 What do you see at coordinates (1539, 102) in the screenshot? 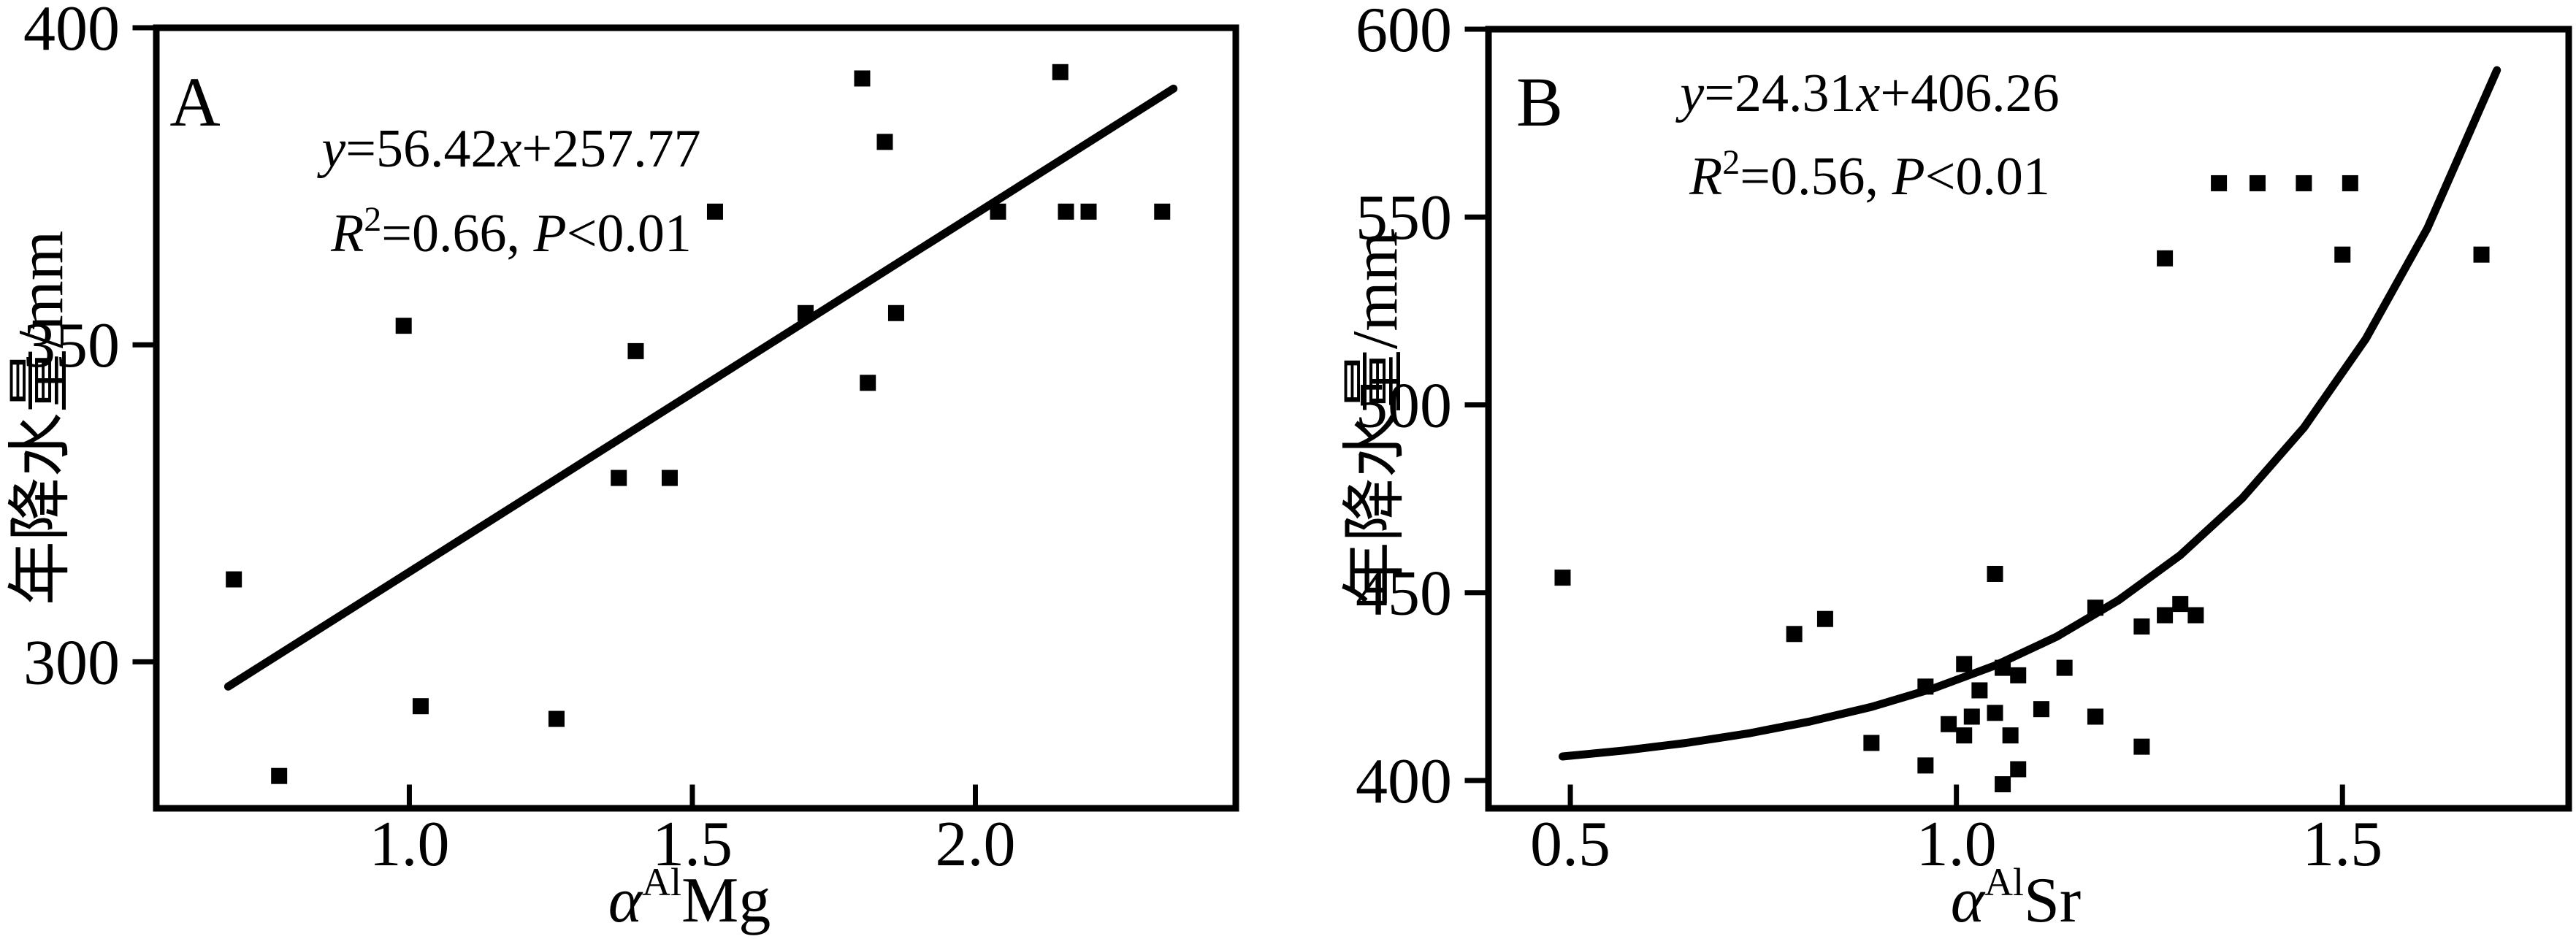
I see `panel-letter: B` at bounding box center [1539, 102].